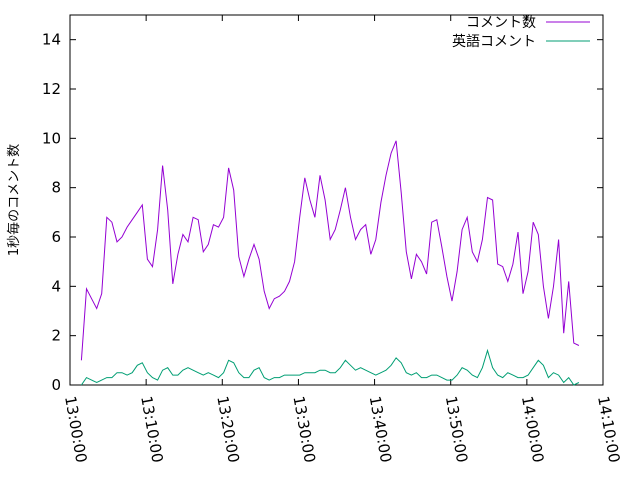 Image resolution: width=640 pixels, height=480 pixels. I want to click on x-tick-label: 13:10:00, so click(151, 429).